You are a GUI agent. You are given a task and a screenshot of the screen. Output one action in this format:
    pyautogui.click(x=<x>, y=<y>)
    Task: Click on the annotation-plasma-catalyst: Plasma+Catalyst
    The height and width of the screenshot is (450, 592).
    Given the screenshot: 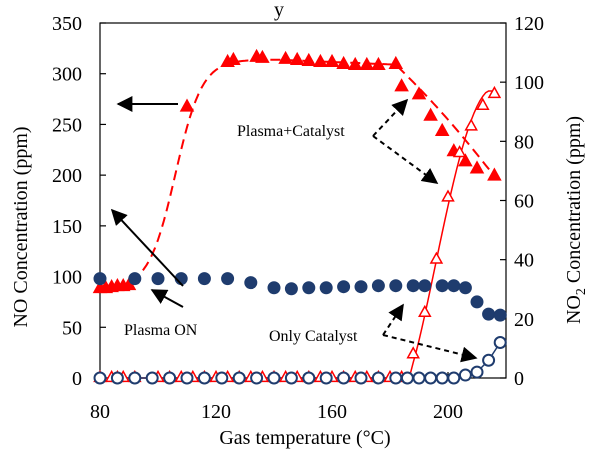 What is the action you would take?
    pyautogui.click(x=291, y=131)
    